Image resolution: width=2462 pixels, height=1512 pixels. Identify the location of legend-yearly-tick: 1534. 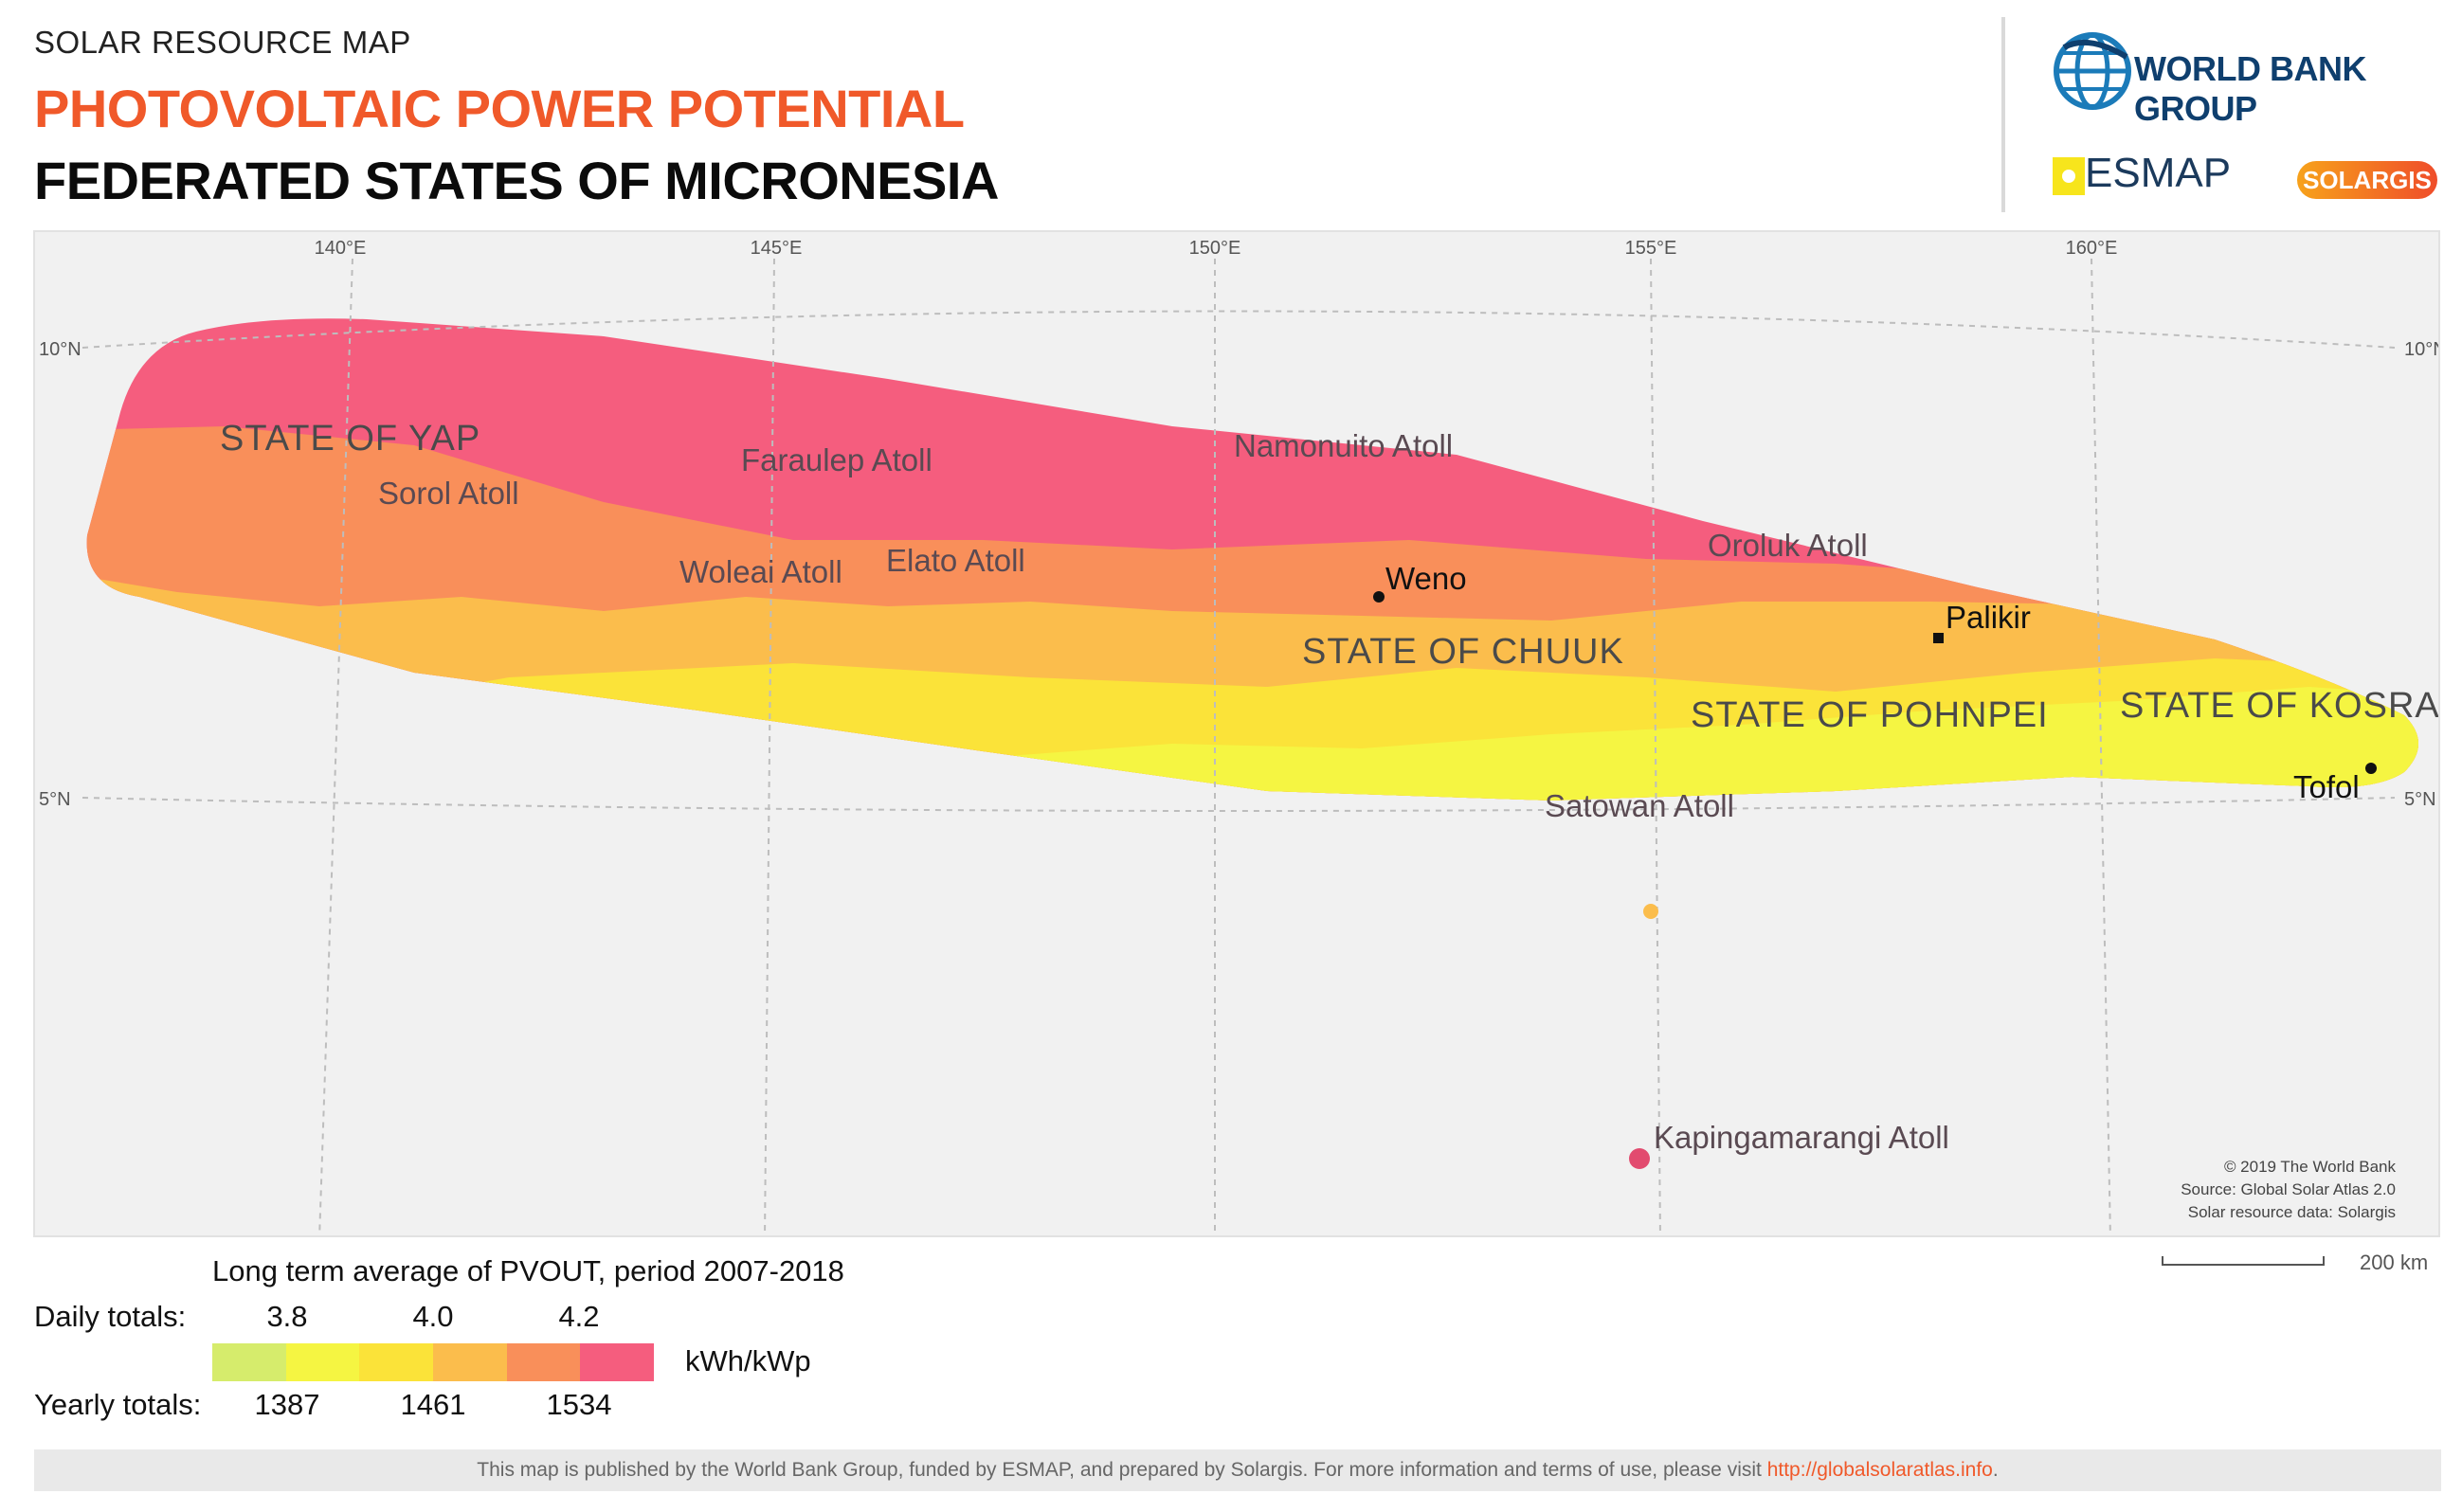
(579, 1404).